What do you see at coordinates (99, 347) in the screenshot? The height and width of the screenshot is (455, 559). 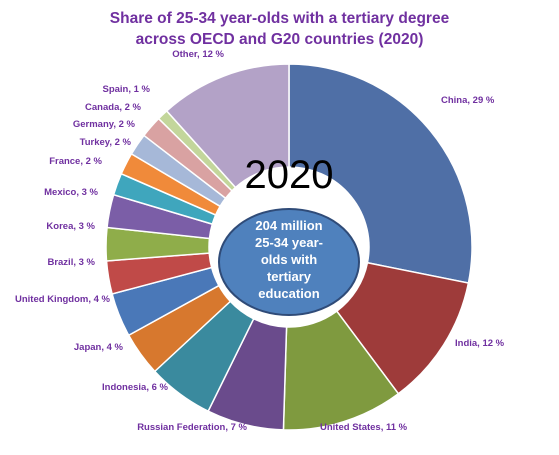 I see `label-japan: Japan, 4 %` at bounding box center [99, 347].